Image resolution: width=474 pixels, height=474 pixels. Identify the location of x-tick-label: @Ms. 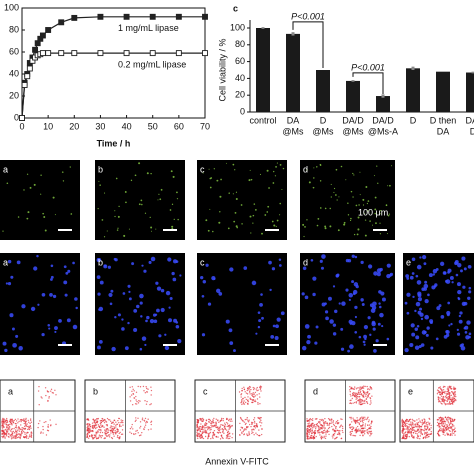
(293, 131).